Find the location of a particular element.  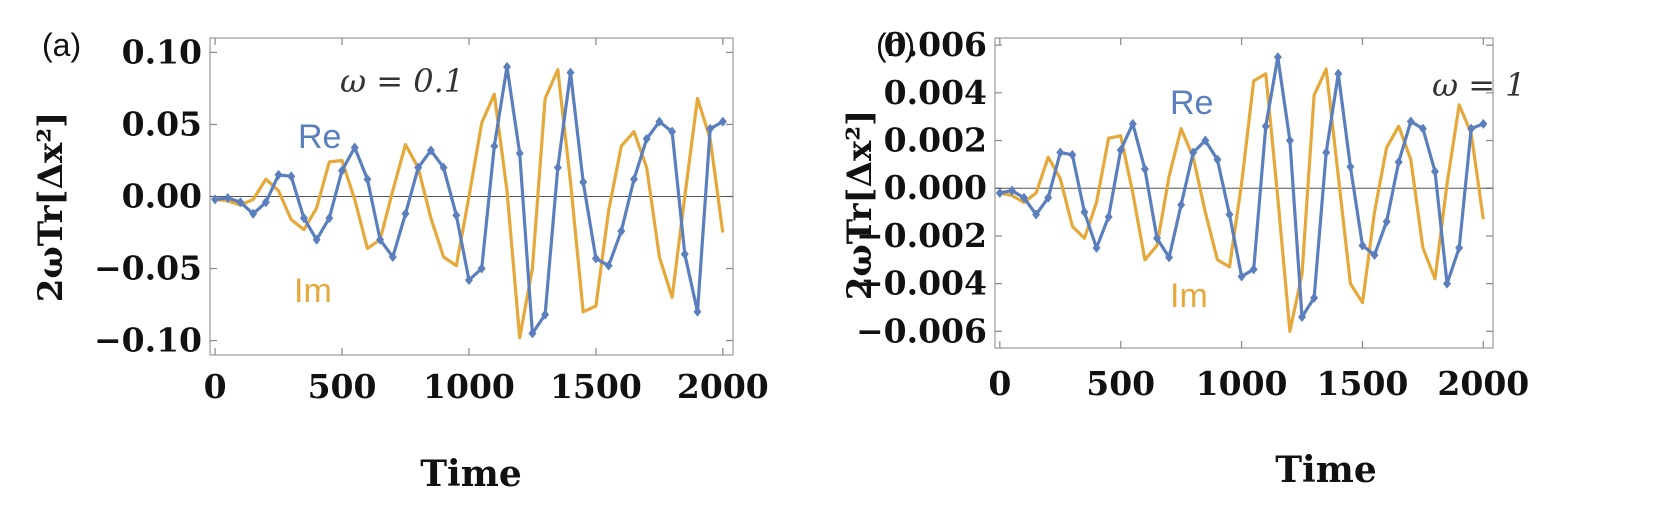

panel-a-ytick-label: −0.10 is located at coordinates (148, 340).